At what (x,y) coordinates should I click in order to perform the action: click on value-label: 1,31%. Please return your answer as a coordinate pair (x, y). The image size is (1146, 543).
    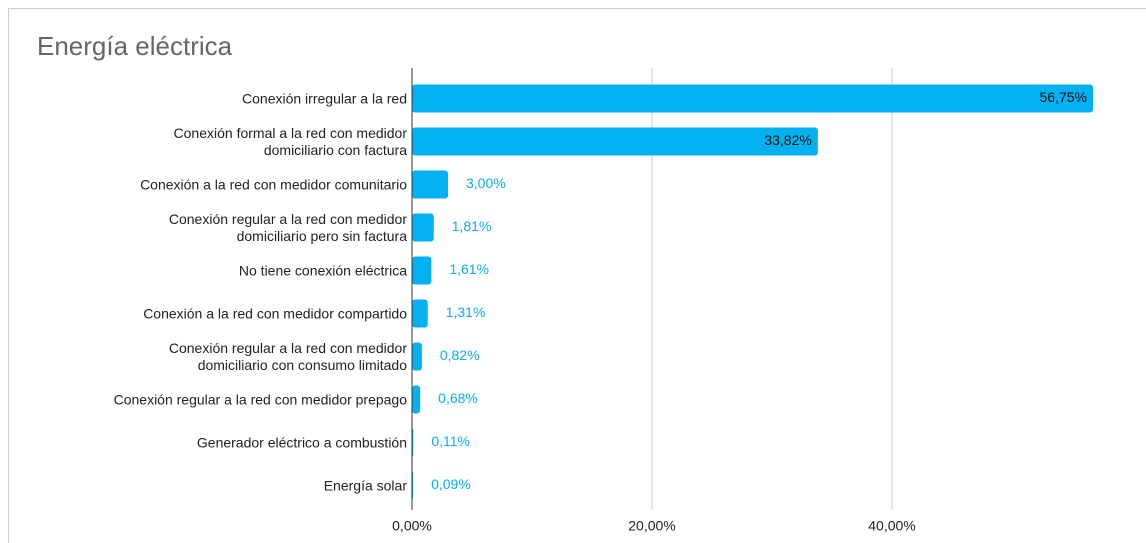
    Looking at the image, I should click on (466, 312).